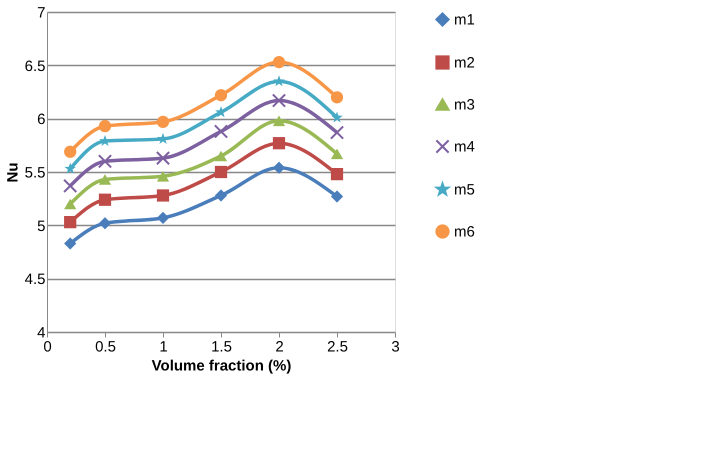  Describe the element at coordinates (337, 347) in the screenshot. I see `x-tick-label: 2.5` at that location.